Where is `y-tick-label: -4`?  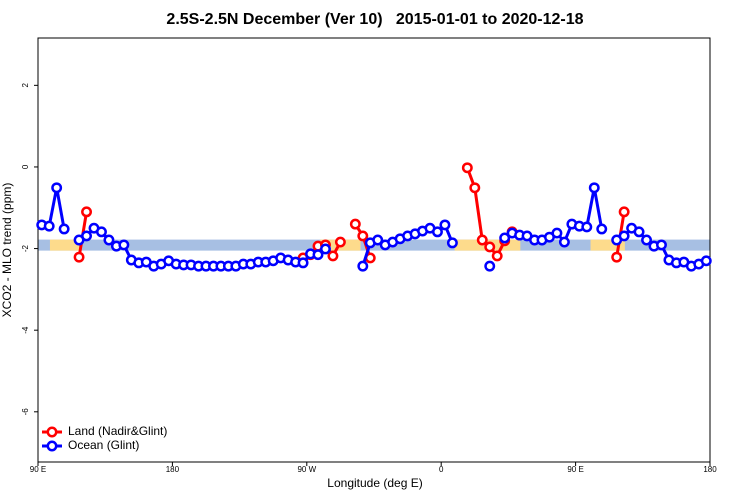
y-tick-label: -4 is located at coordinates (25, 330).